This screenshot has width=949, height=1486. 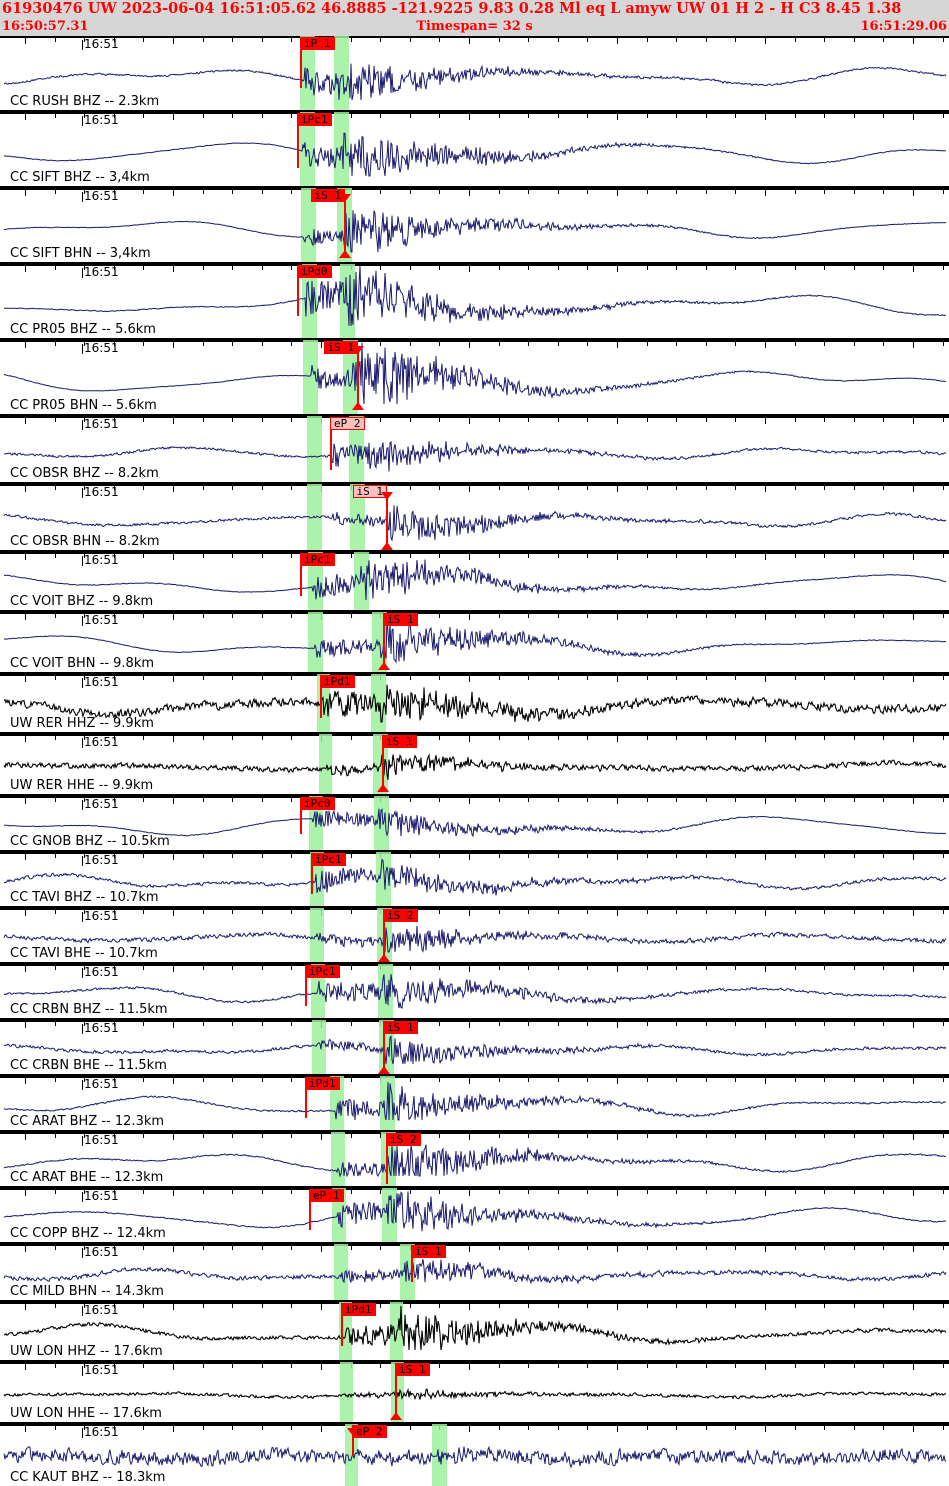 I want to click on trace-row: 16:51 iS 1 CC SIFT BHN -- 3,4km, so click(x=474, y=226).